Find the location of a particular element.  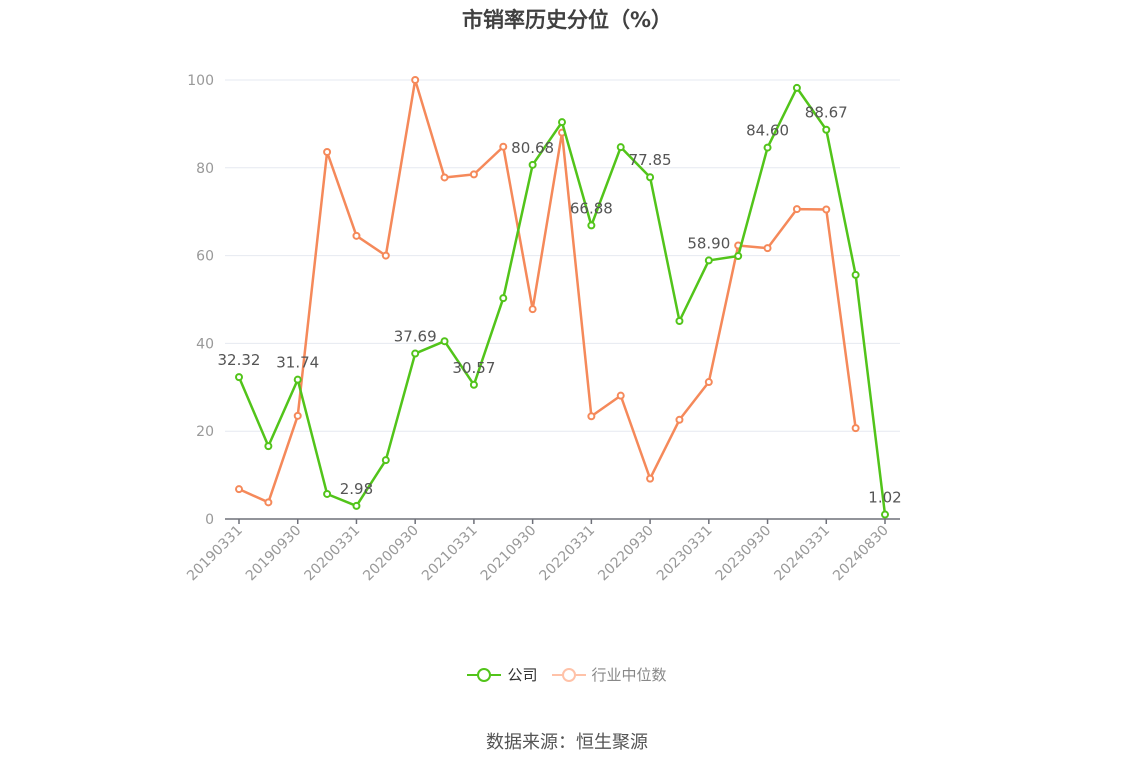

data-label: 30.57 is located at coordinates (473, 368).